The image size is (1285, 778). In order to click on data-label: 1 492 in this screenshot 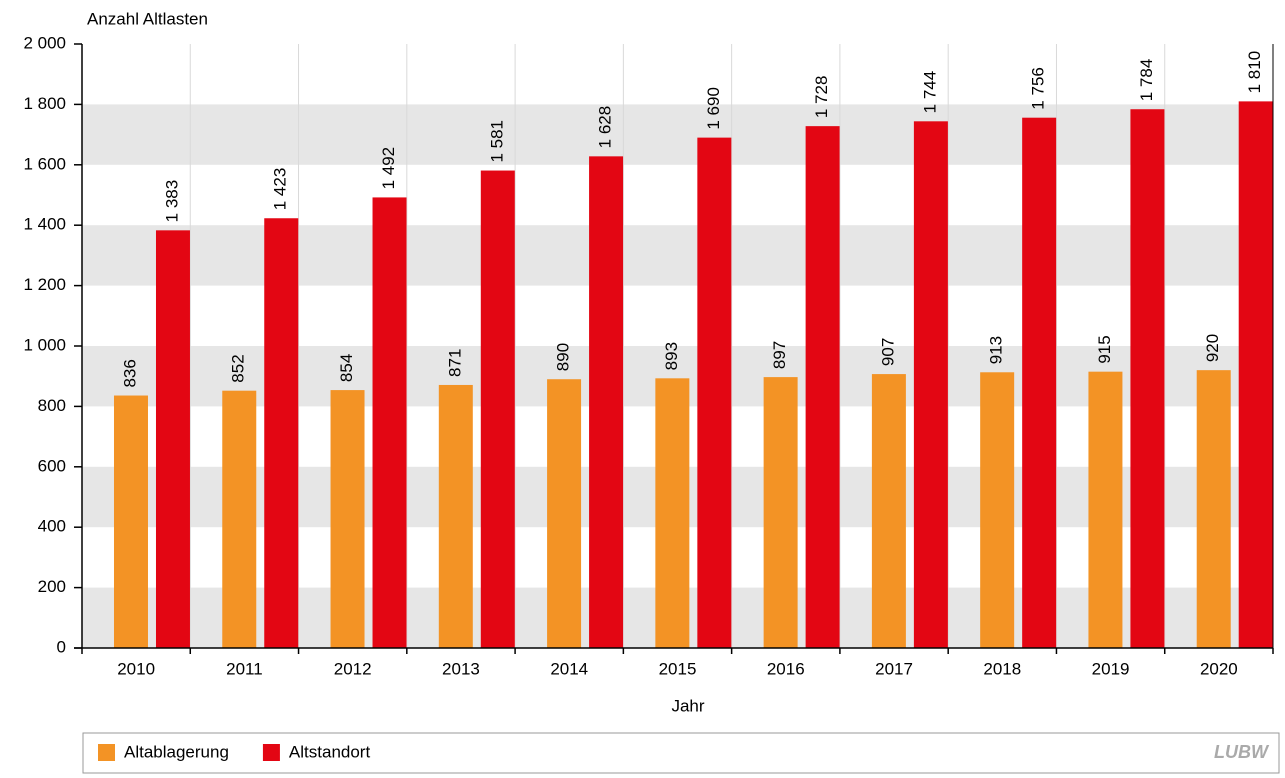, I will do `click(388, 168)`.